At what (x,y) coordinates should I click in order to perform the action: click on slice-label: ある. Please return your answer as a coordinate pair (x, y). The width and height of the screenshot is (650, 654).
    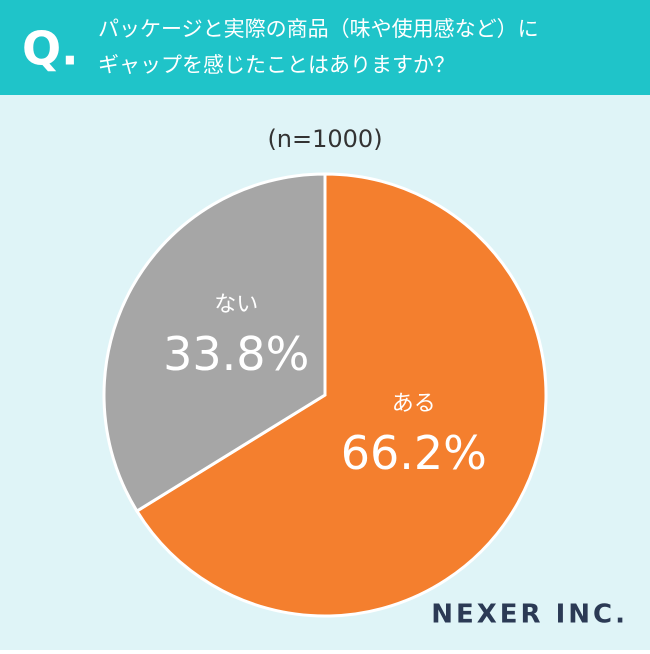
    Looking at the image, I should click on (414, 404).